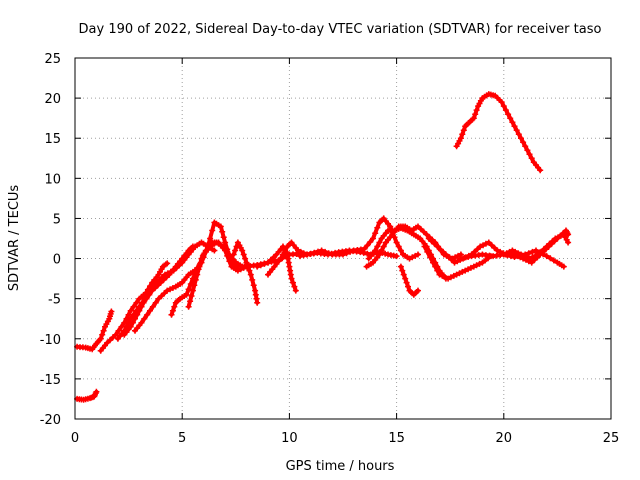  What do you see at coordinates (276, 268) in the screenshot?
I see `series-arc10` at bounding box center [276, 268].